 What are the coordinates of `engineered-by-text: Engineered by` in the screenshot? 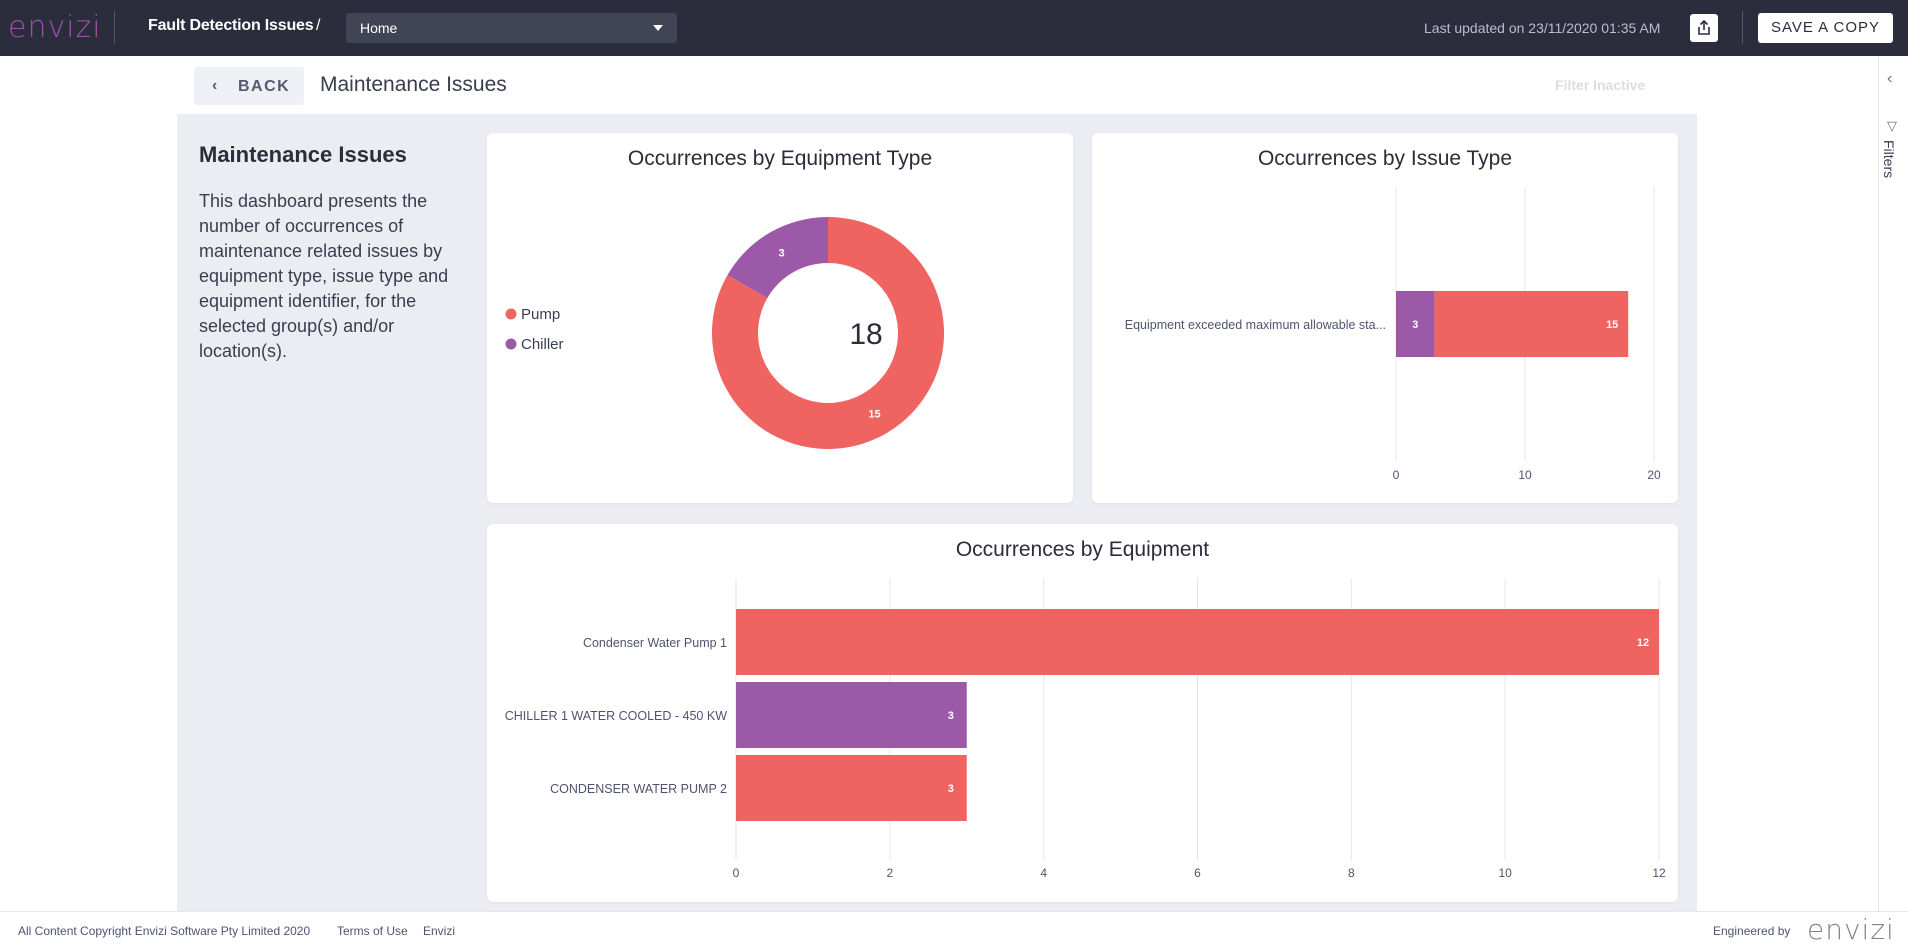 It's located at (1752, 931).